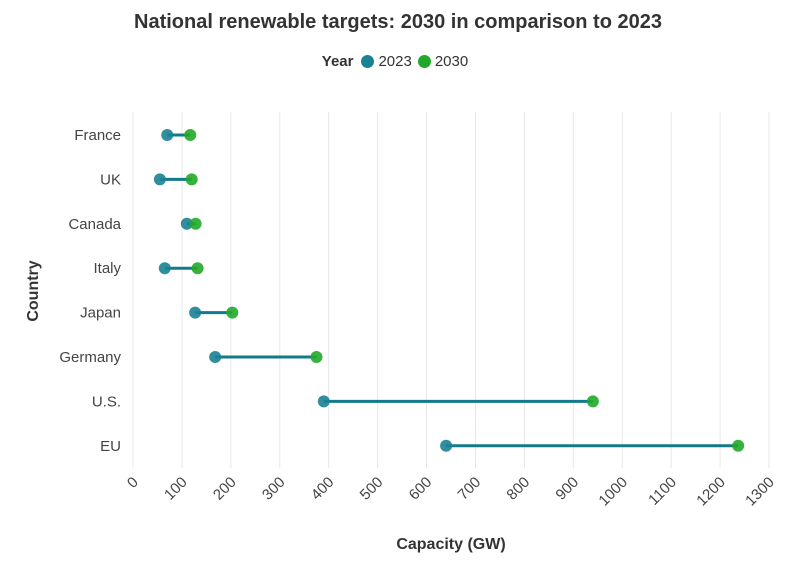 The image size is (796, 575). I want to click on point-2030-japan, so click(232, 312).